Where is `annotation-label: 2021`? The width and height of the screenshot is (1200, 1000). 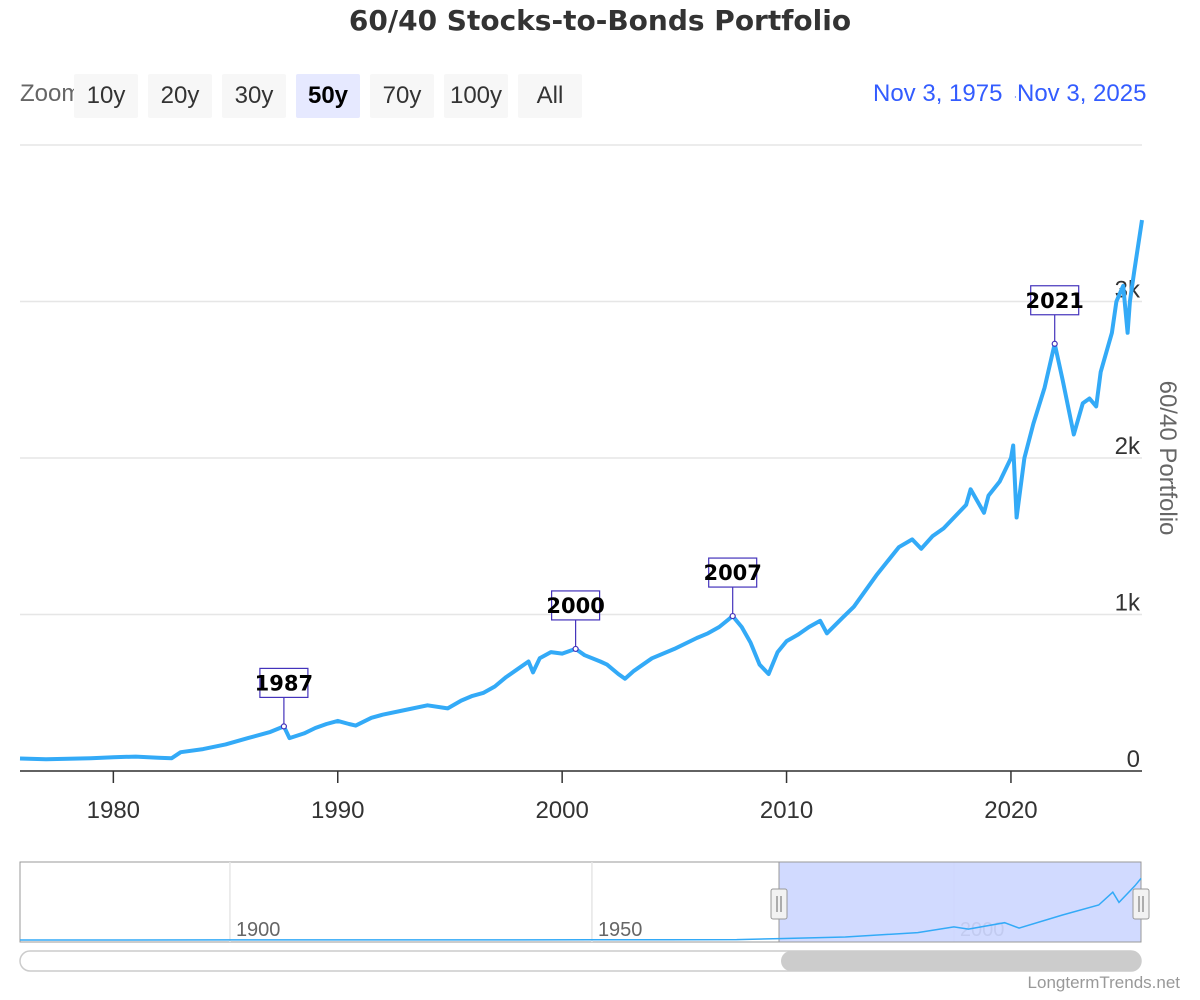
annotation-label: 2021 is located at coordinates (1054, 301).